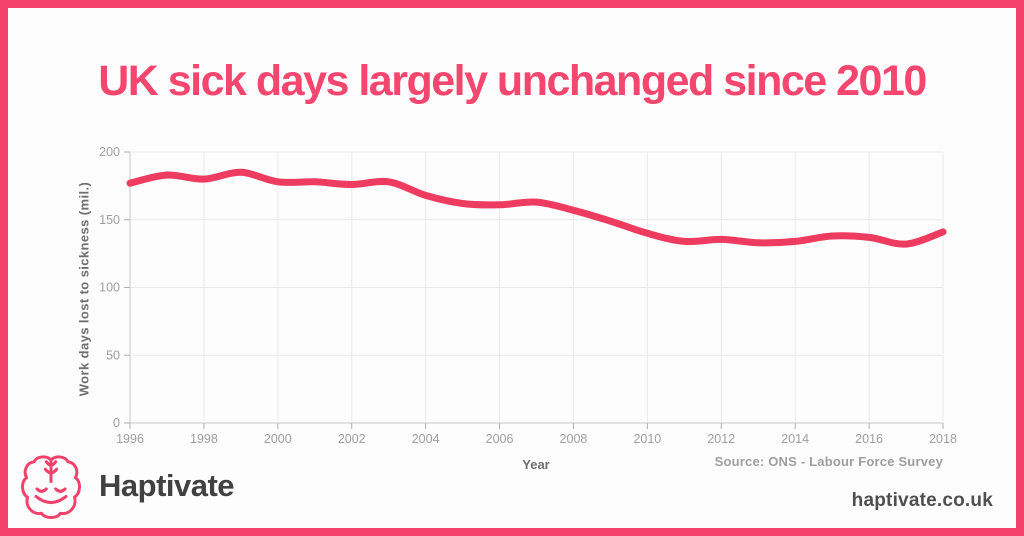 This screenshot has height=536, width=1024. What do you see at coordinates (130, 439) in the screenshot?
I see `svg-text: 1996` at bounding box center [130, 439].